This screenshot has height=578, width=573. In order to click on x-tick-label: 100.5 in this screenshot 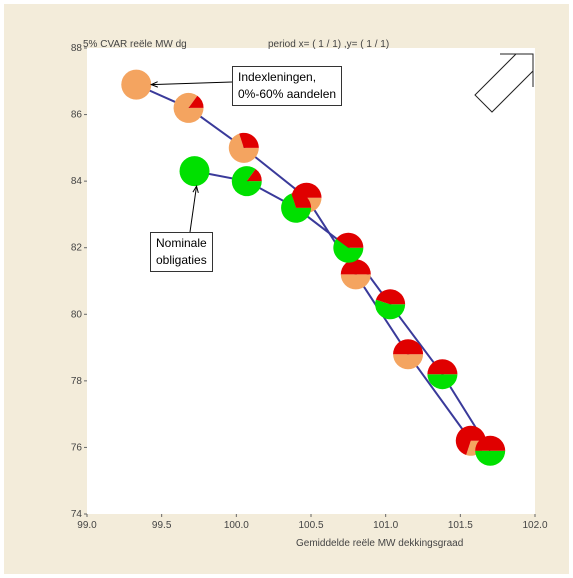, I will do `click(310, 525)`.